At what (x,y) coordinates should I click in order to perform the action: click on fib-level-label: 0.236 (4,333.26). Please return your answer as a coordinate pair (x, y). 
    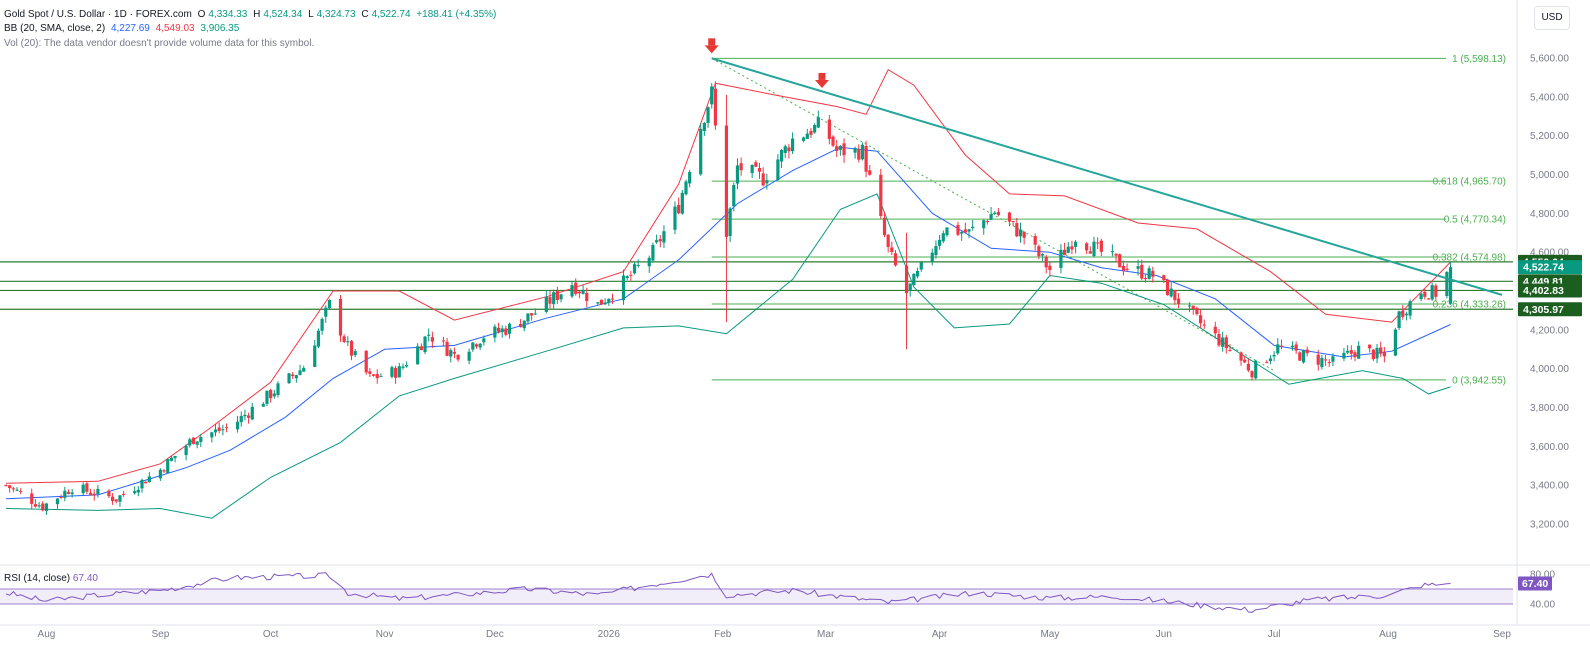
    Looking at the image, I should click on (1469, 304).